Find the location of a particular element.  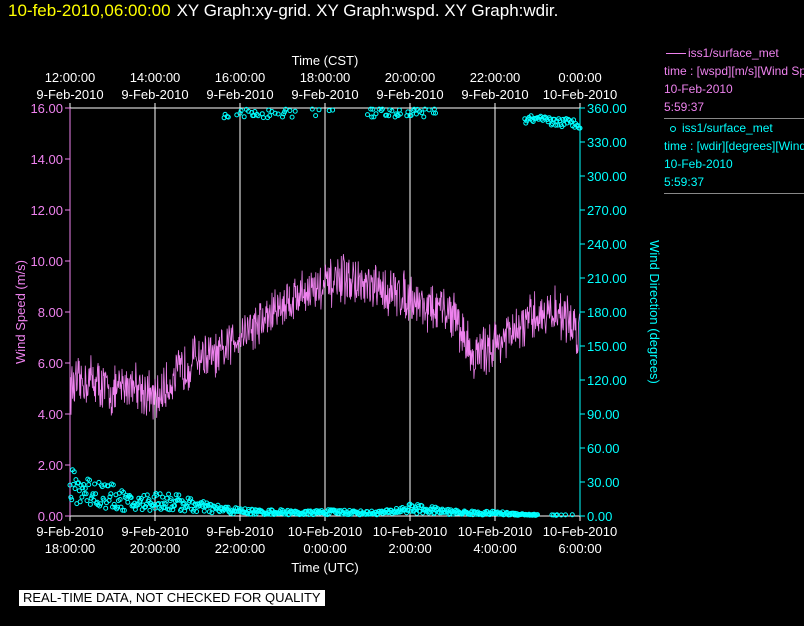

y-left-tick-label: 16.00 is located at coordinates (46, 108).